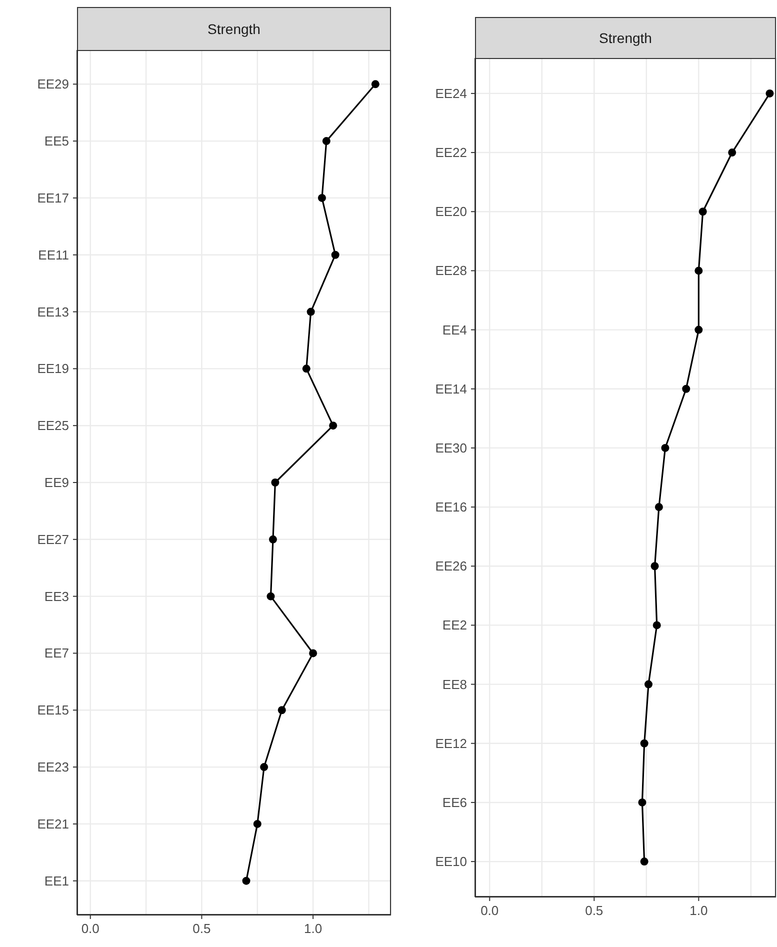 The height and width of the screenshot is (947, 777). I want to click on y-tick-label: EE25, so click(53, 426).